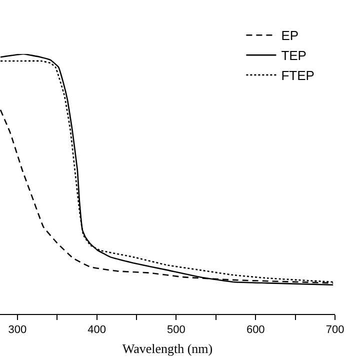  What do you see at coordinates (167, 348) in the screenshot?
I see `x-axis-title: Wavelength (nm)` at bounding box center [167, 348].